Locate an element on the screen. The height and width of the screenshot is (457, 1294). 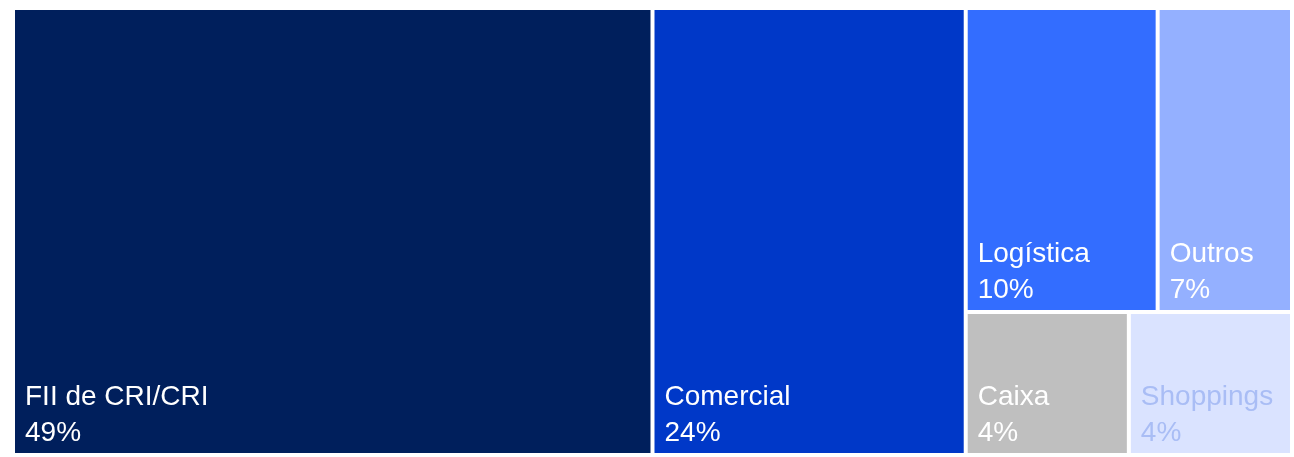
data-label: 49% is located at coordinates (53, 431).